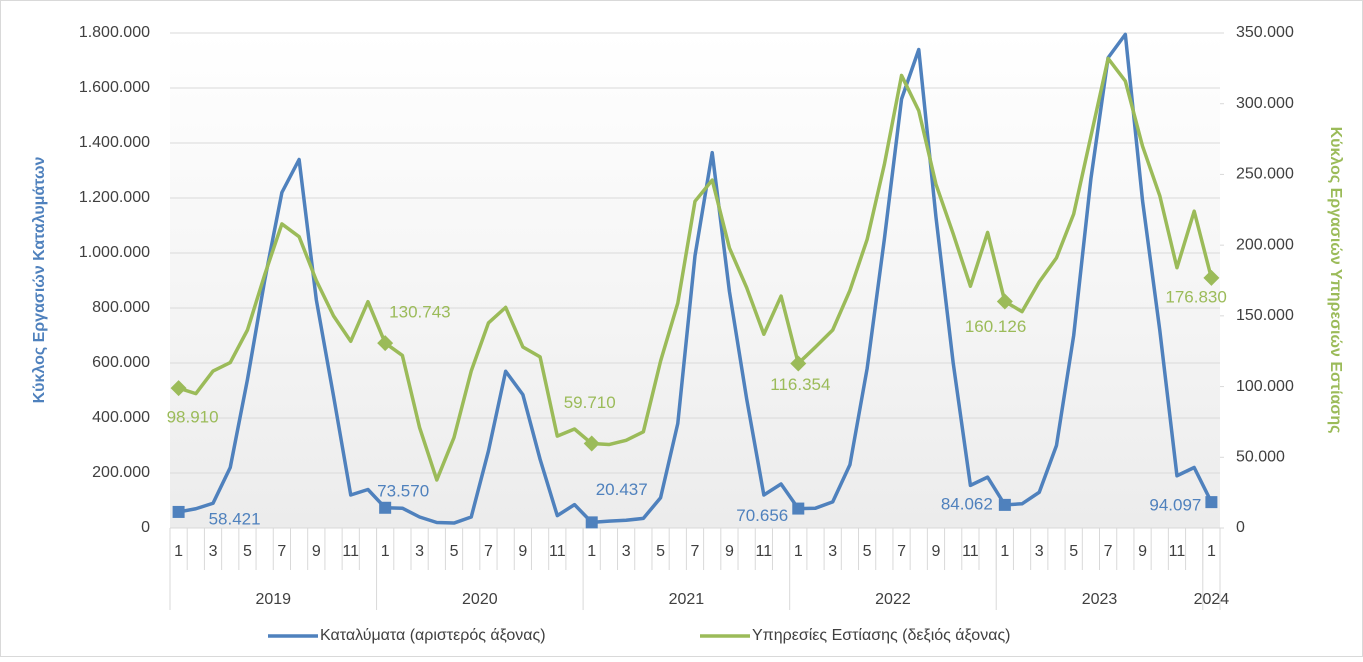  What do you see at coordinates (1265, 386) in the screenshot?
I see `y2-tick-label: 100.000` at bounding box center [1265, 386].